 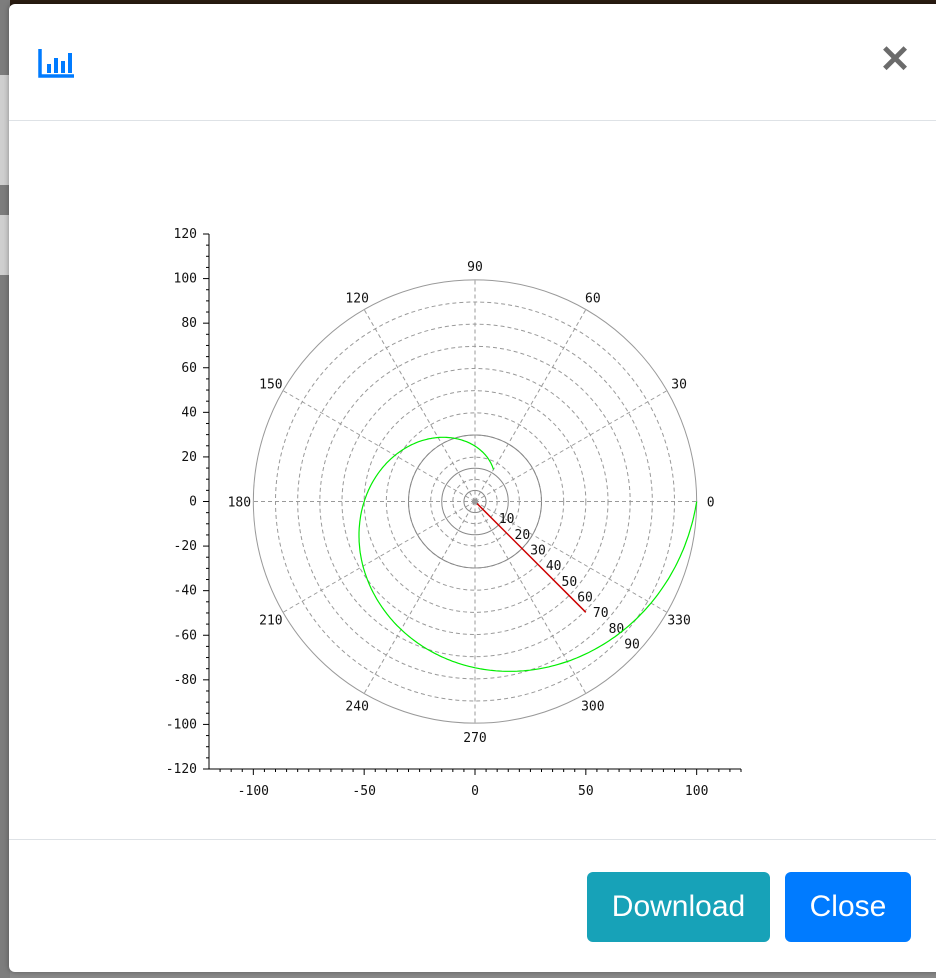 I want to click on y-tick-label: 80, so click(x=189, y=323).